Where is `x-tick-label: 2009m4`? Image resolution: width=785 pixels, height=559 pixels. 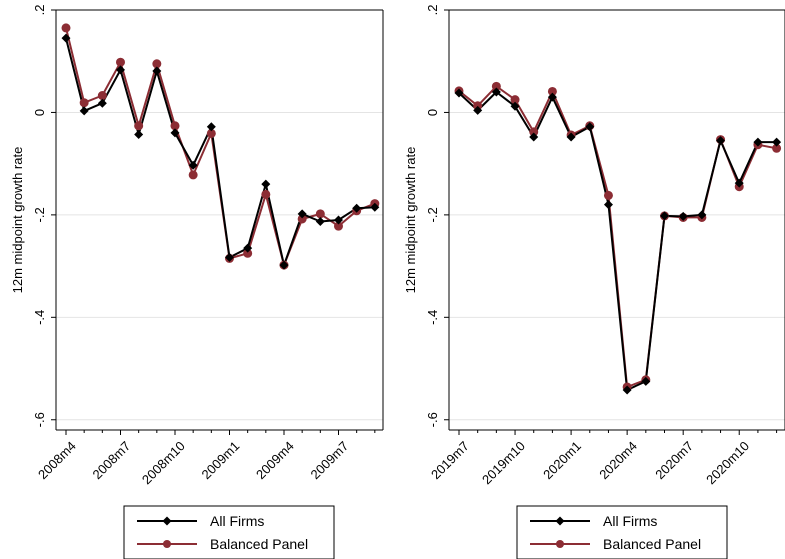 x-tick-label: 2009m4 is located at coordinates (275, 460).